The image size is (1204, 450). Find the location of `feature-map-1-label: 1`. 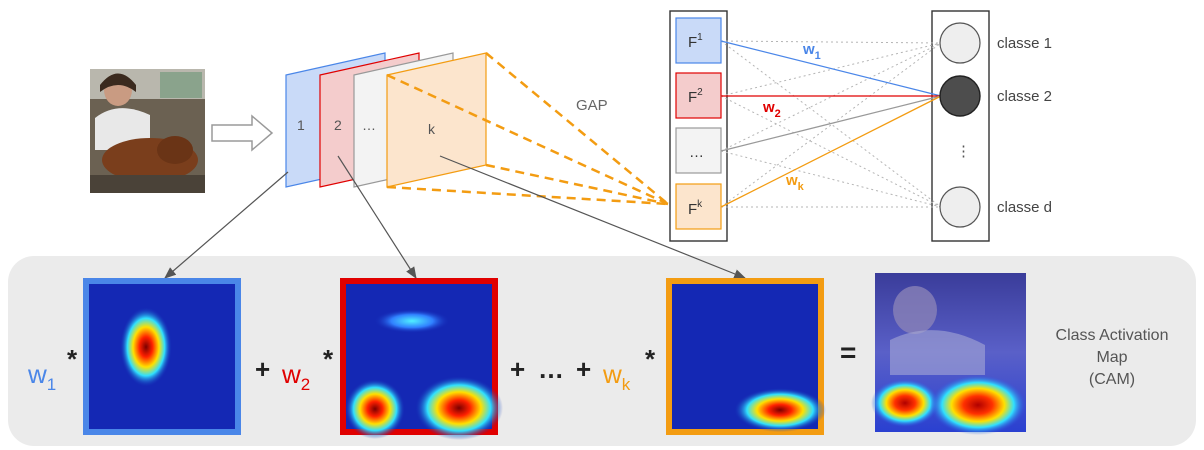

feature-map-1-label: 1 is located at coordinates (301, 125).